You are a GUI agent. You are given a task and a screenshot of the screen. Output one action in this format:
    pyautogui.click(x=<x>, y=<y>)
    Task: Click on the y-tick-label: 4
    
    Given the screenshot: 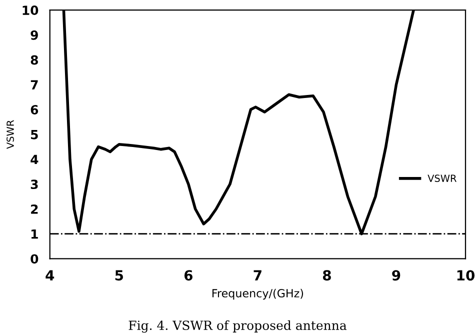 What is the action you would take?
    pyautogui.click(x=34, y=159)
    